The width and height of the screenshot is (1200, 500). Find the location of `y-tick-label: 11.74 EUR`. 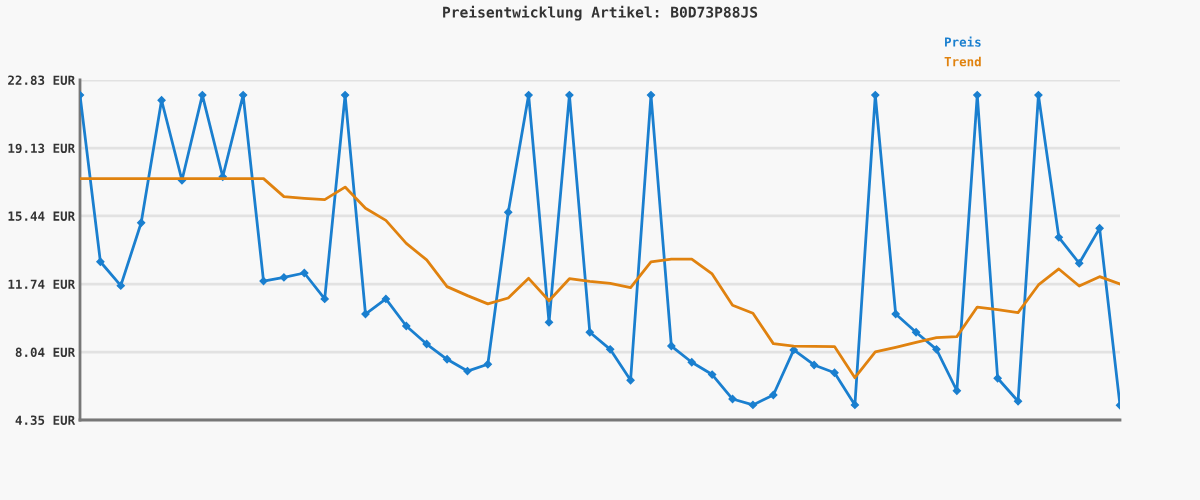

y-tick-label: 11.74 EUR is located at coordinates (42, 284).